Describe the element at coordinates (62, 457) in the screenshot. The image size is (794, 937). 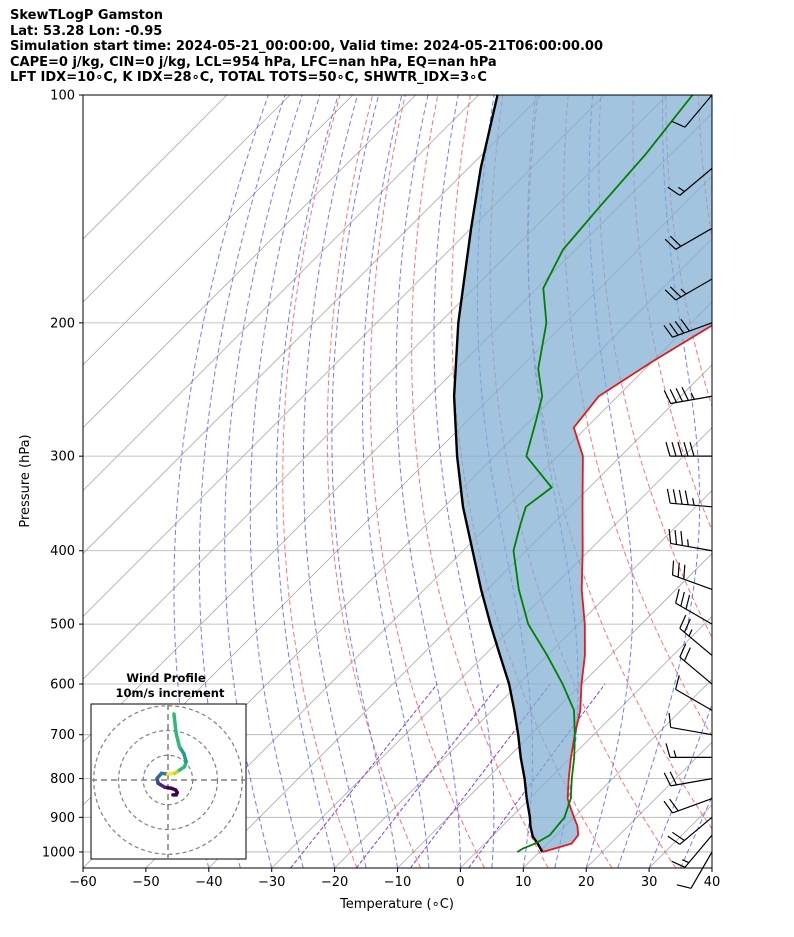
I see `y-tick-label: 300` at that location.